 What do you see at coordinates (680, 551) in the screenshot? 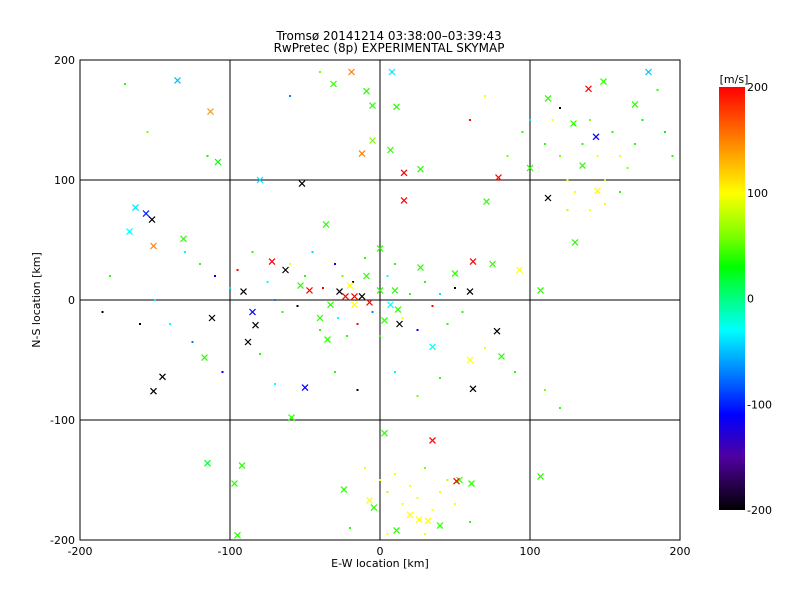
I see `x-tick-label: 200` at bounding box center [680, 551].